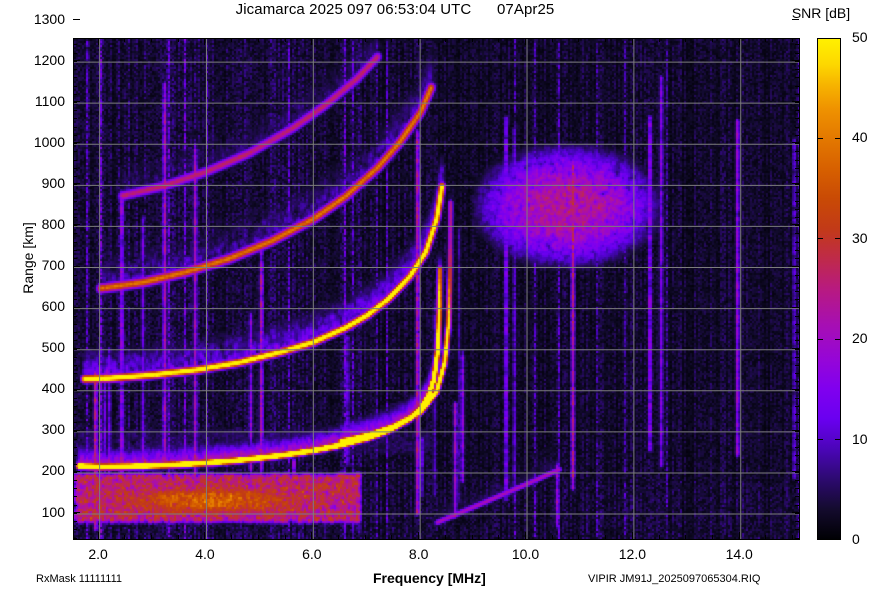  Describe the element at coordinates (53, 223) in the screenshot. I see `y-tick-label: 800` at that location.